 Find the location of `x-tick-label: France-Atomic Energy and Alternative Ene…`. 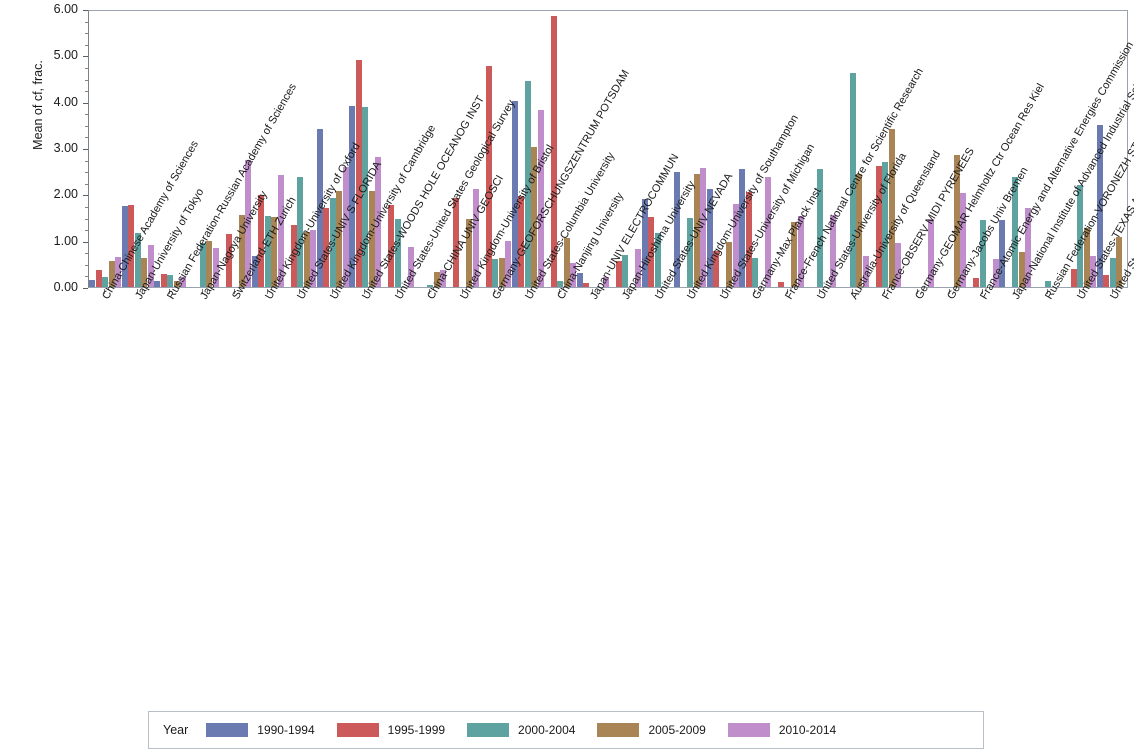

x-tick-label: France-Atomic Energy and Alternative Ene… is located at coordinates (1055, 170).